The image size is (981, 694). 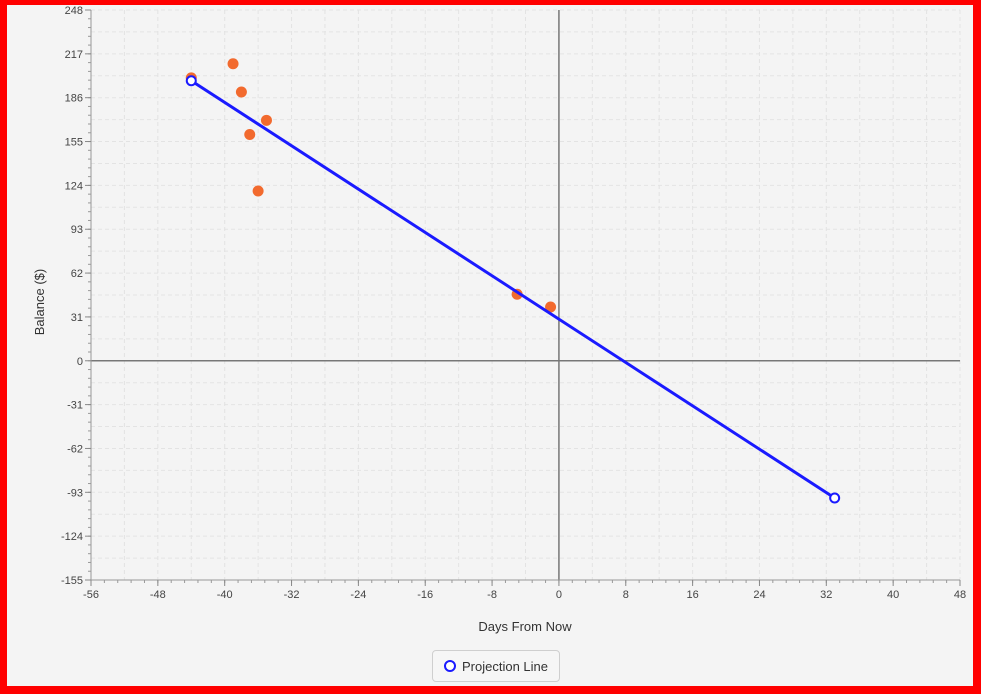 I want to click on x-axis-title: Days From Now, so click(x=525, y=626).